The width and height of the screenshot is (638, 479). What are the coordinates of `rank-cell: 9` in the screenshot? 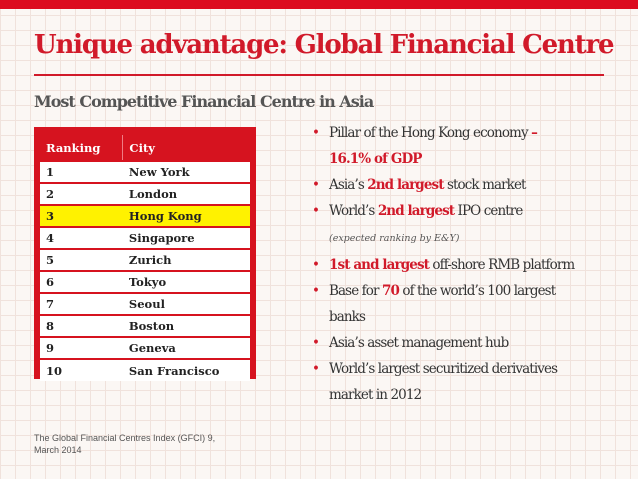 It's located at (81, 347).